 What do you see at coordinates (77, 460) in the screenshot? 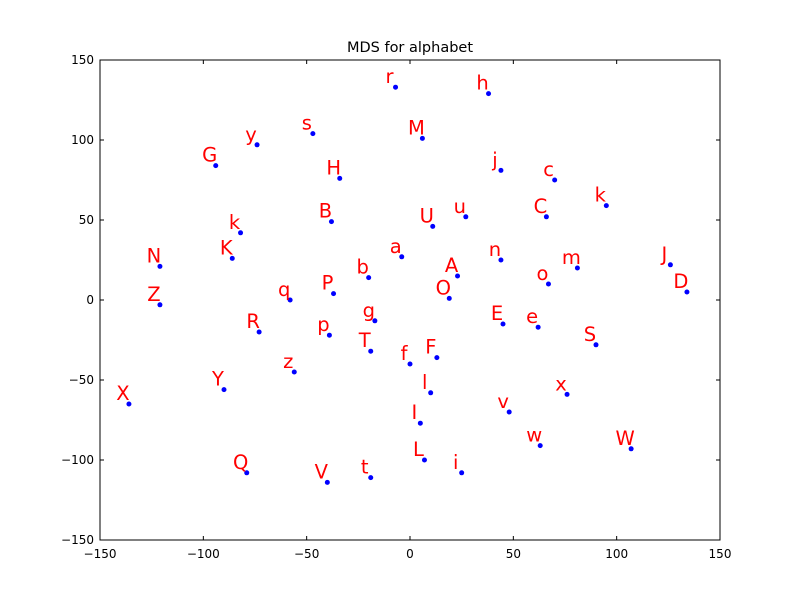
I see `y-tick-label: −100` at bounding box center [77, 460].